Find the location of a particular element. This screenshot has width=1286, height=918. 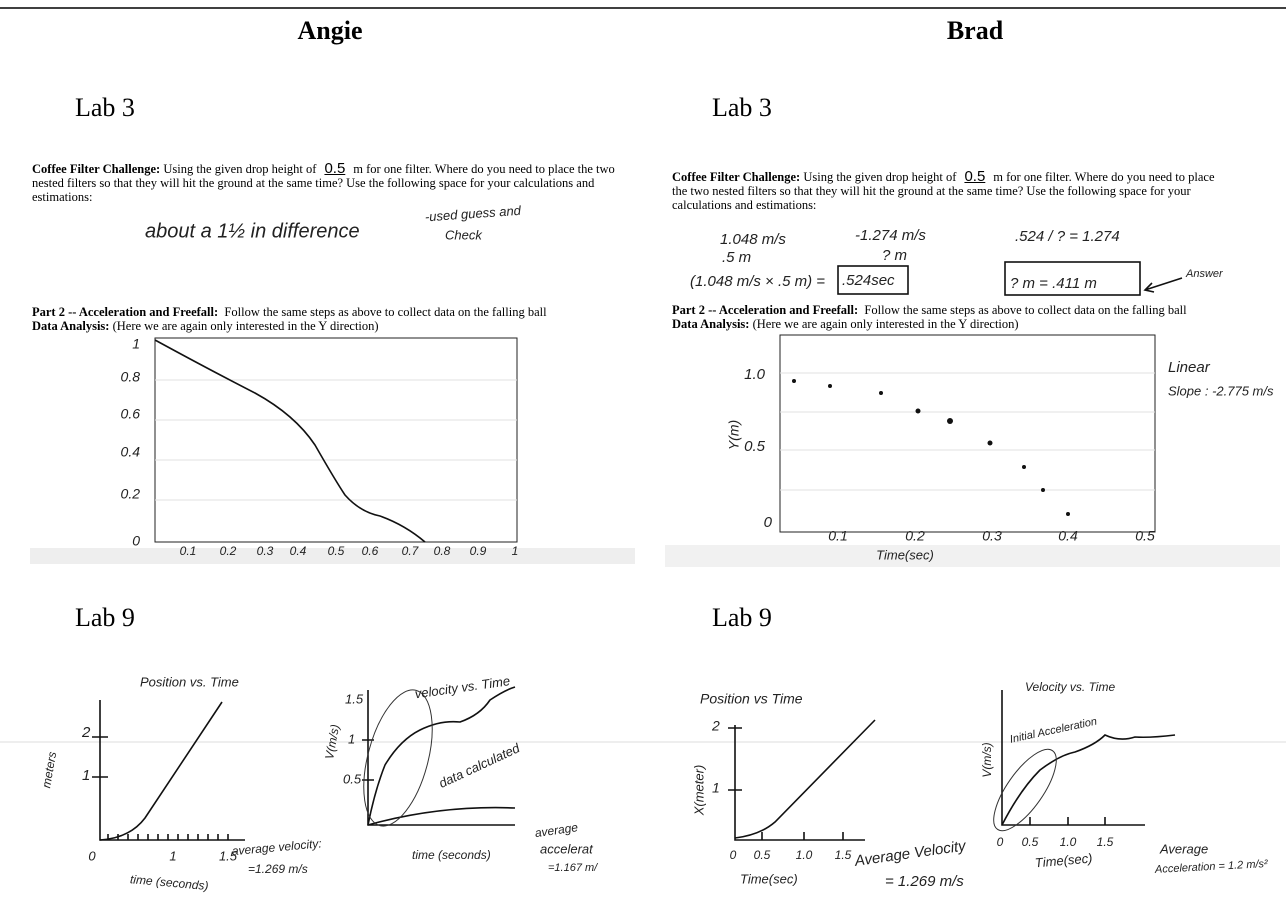

y-axis-label: Y(m) is located at coordinates (734, 435).